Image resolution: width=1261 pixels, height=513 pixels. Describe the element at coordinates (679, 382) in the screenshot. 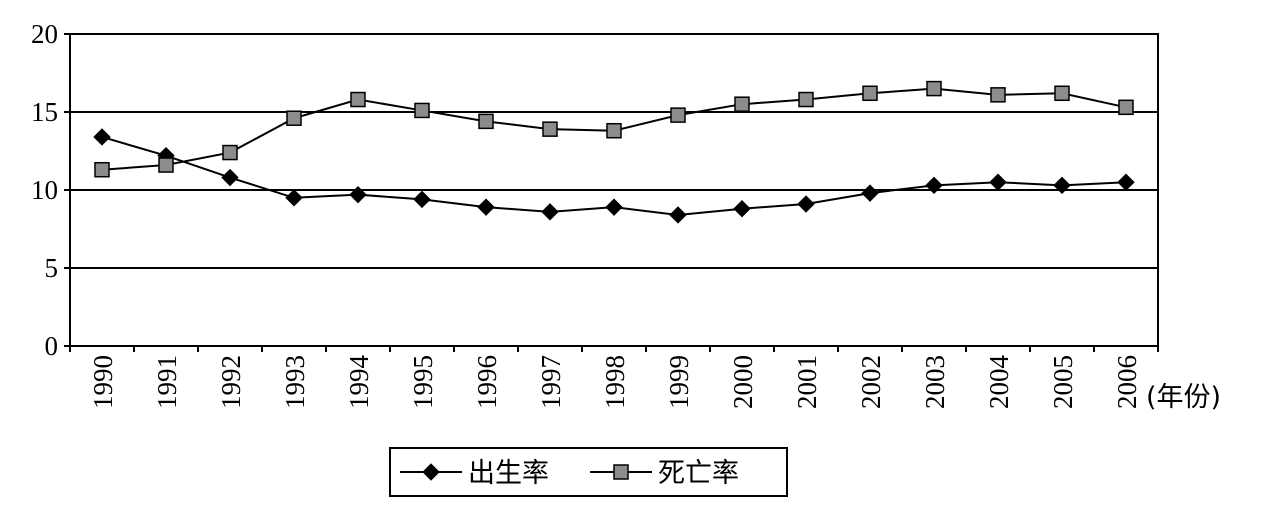

I see `x-tick-label: 1999` at that location.